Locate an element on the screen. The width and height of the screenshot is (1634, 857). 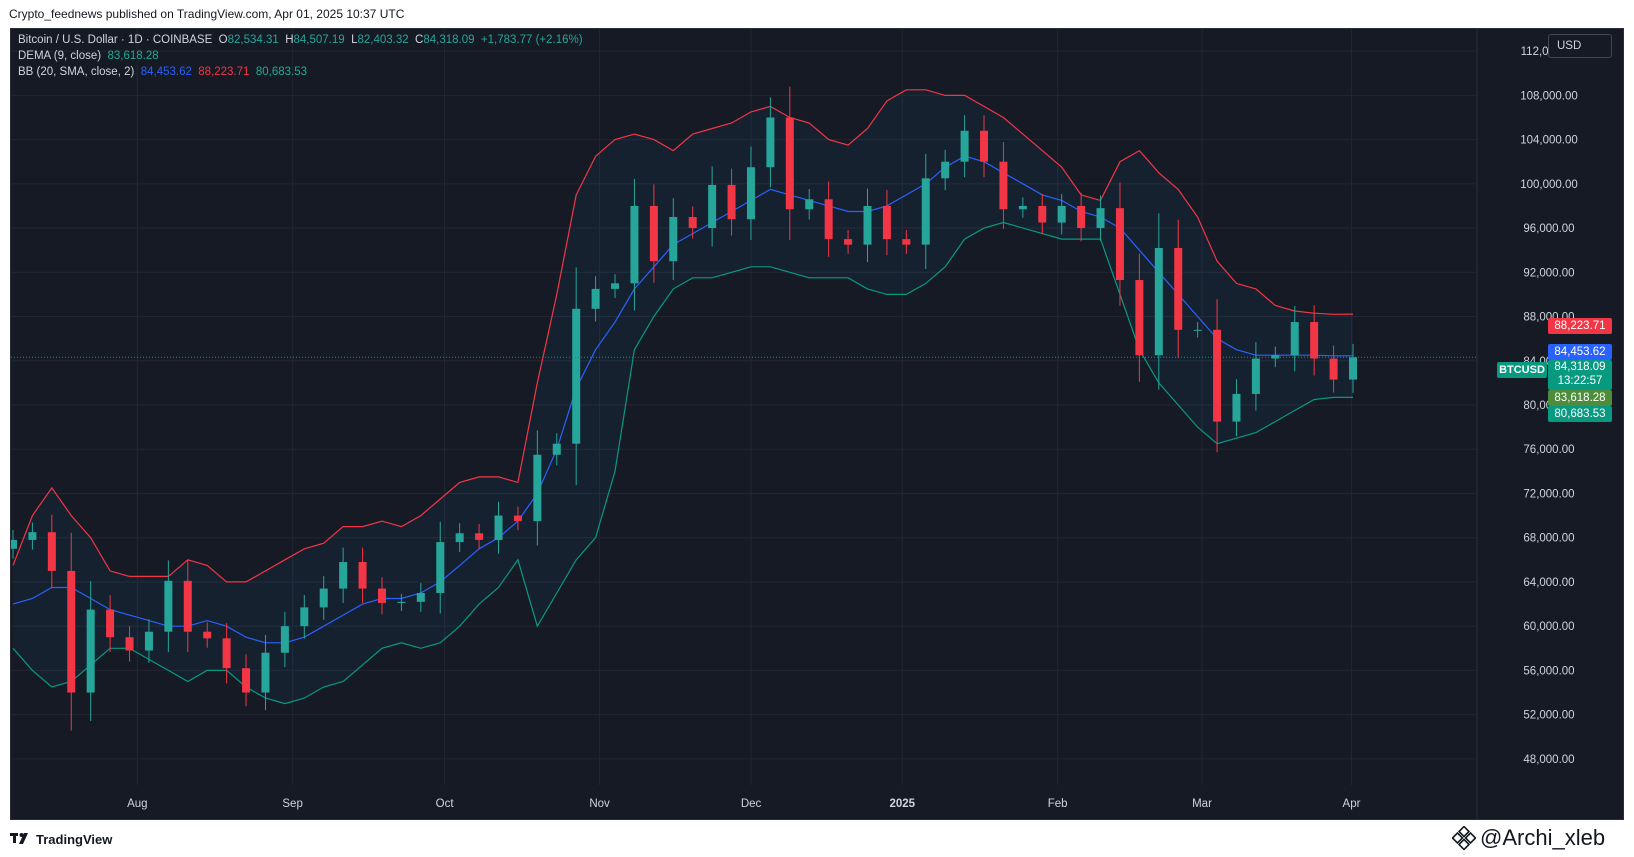
dema-value: 83,618.28 is located at coordinates (132, 56).